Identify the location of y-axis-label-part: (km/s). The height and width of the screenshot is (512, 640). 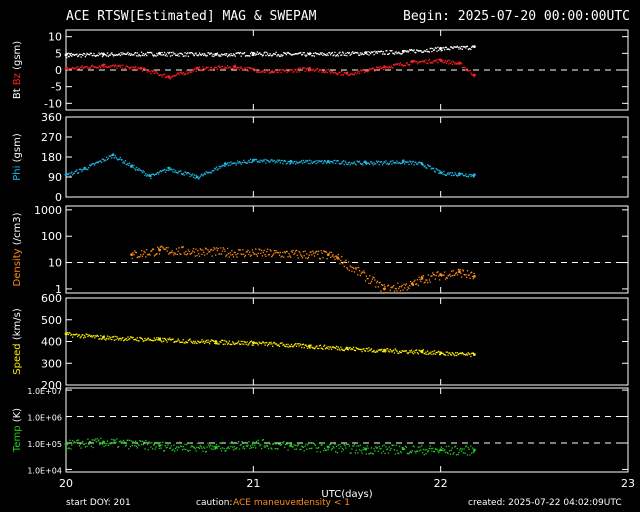
(17, 325).